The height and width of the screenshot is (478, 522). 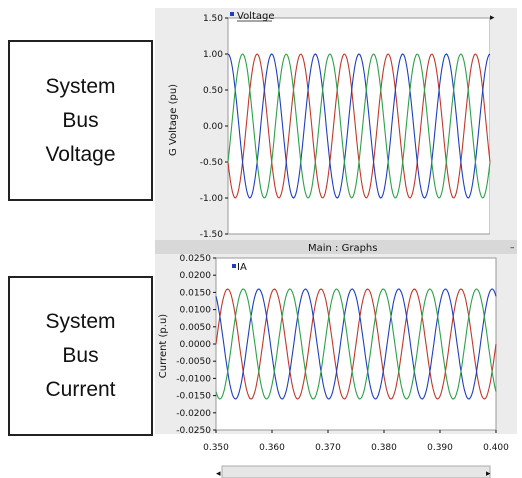 I want to click on voltage-y-tick-label: -0.50, so click(x=212, y=163).